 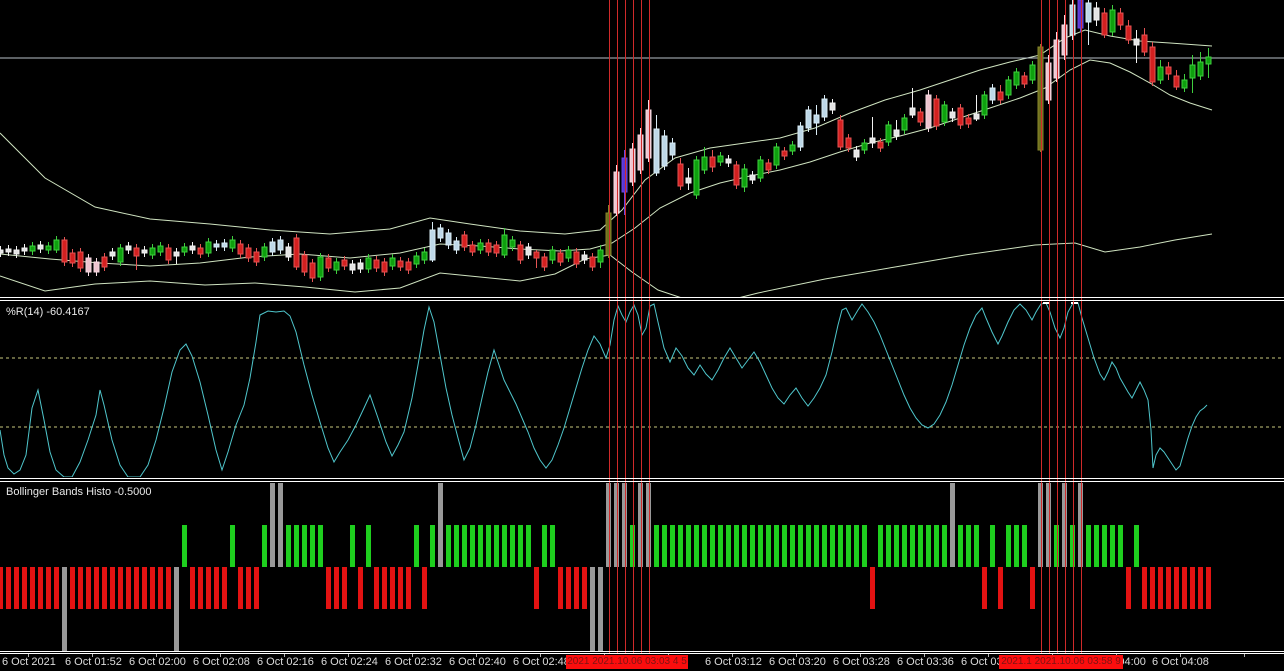 I want to click on axis-time-label: 6 Oct 03:28, so click(x=861, y=662).